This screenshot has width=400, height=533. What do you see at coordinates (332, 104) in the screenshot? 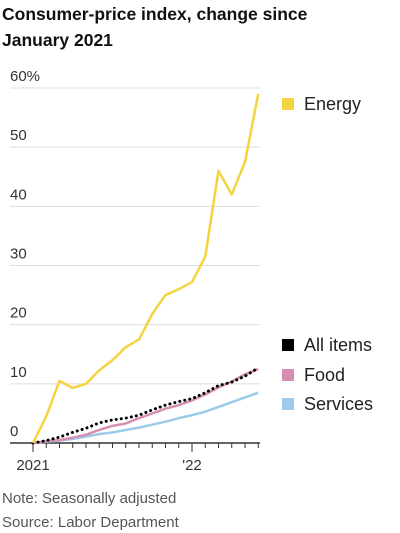
I see `legend-label: Energy` at bounding box center [332, 104].